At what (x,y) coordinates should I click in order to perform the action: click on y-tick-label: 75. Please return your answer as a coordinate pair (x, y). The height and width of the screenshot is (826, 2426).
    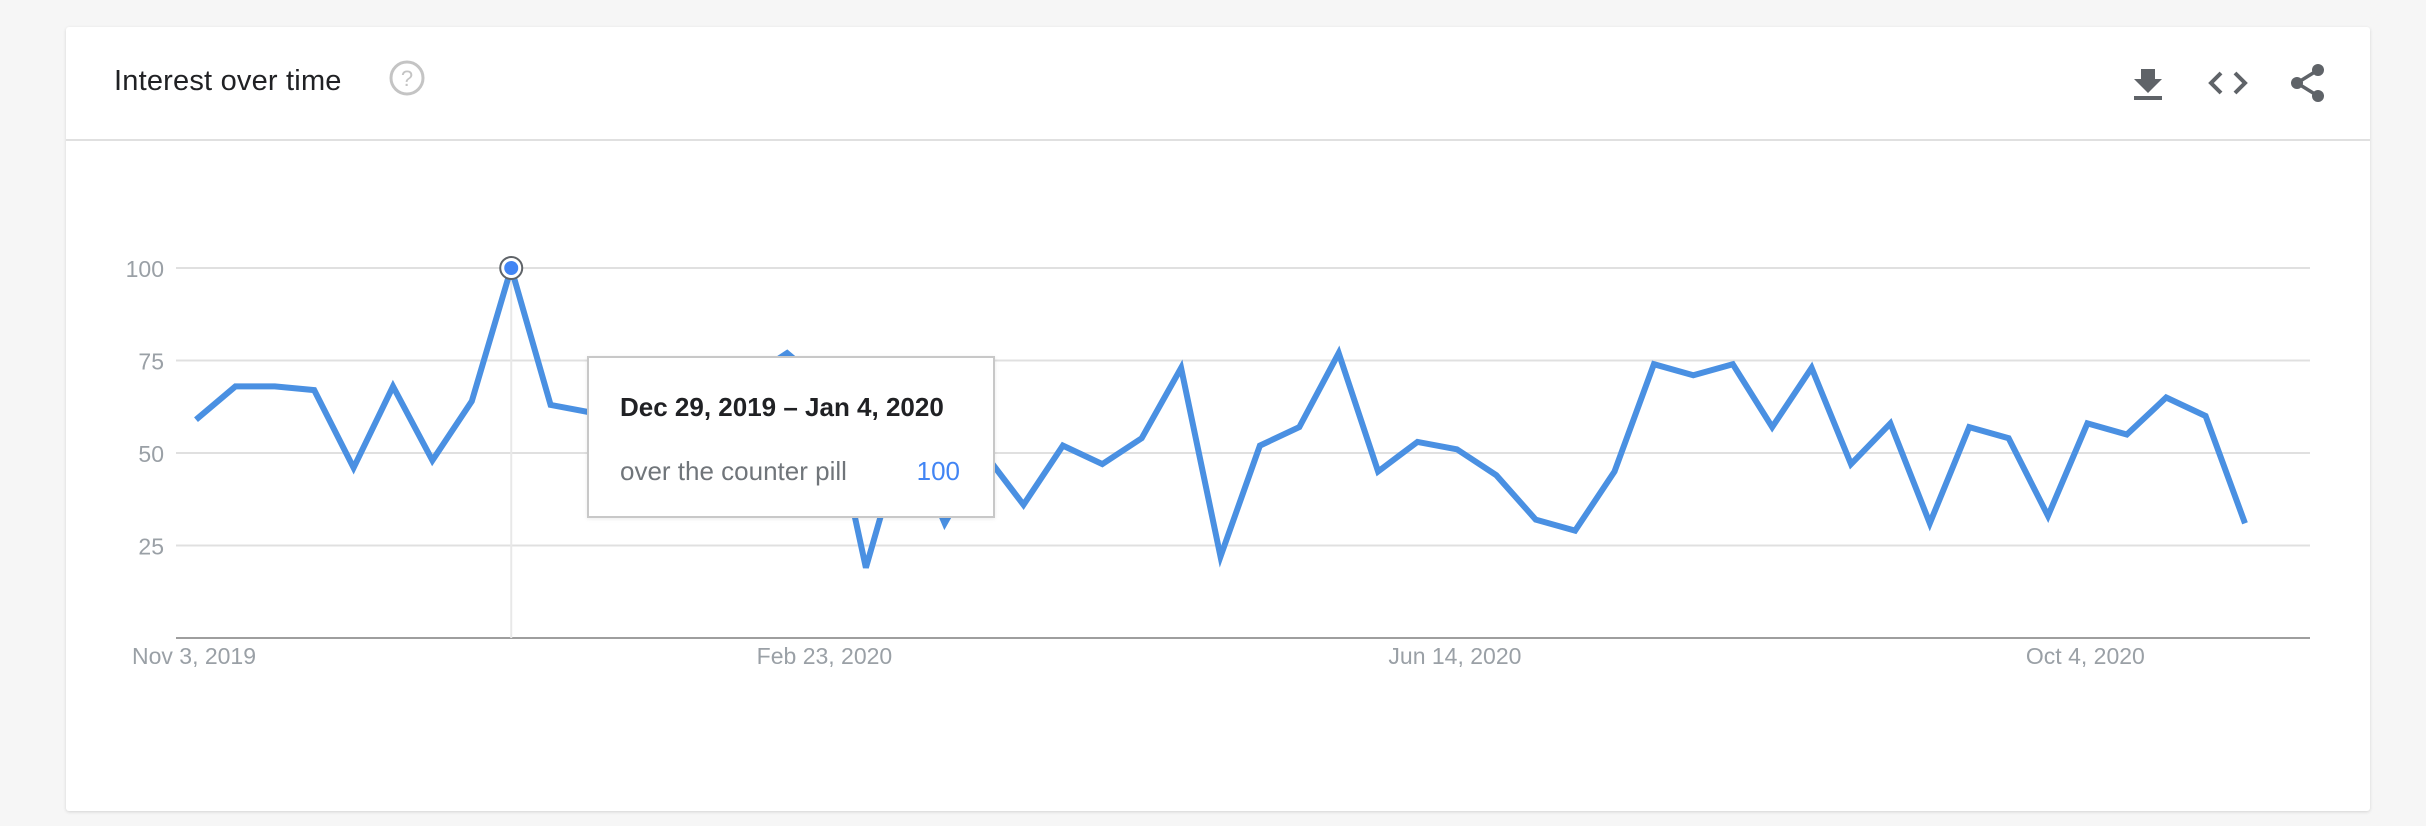
    Looking at the image, I should click on (151, 362).